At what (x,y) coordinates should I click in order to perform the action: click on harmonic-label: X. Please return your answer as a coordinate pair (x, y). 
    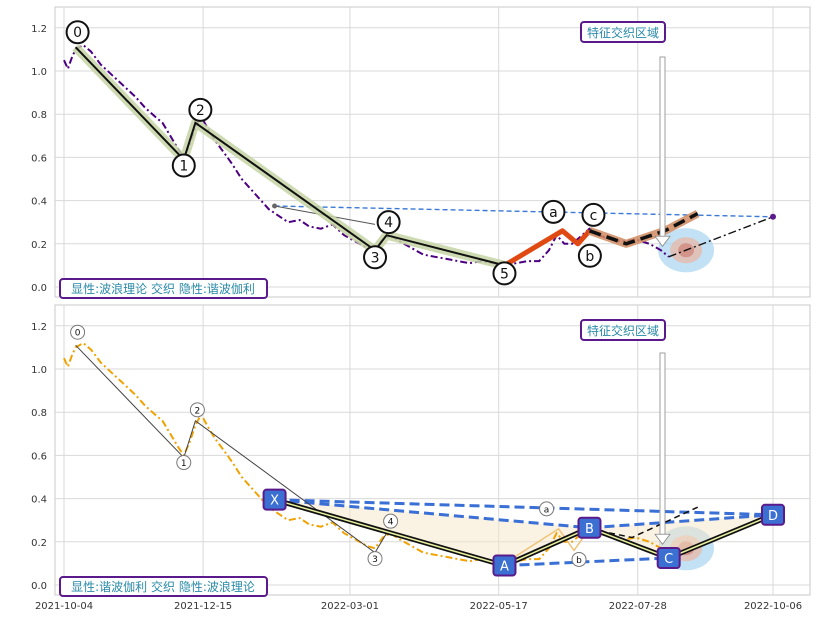
    Looking at the image, I should click on (274, 501).